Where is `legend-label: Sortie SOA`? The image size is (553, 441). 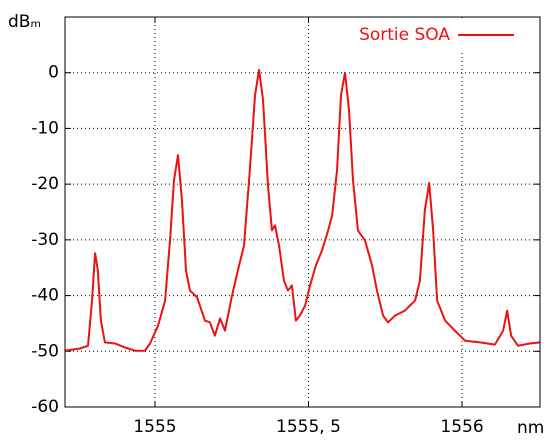
legend-label: Sortie SOA is located at coordinates (404, 35).